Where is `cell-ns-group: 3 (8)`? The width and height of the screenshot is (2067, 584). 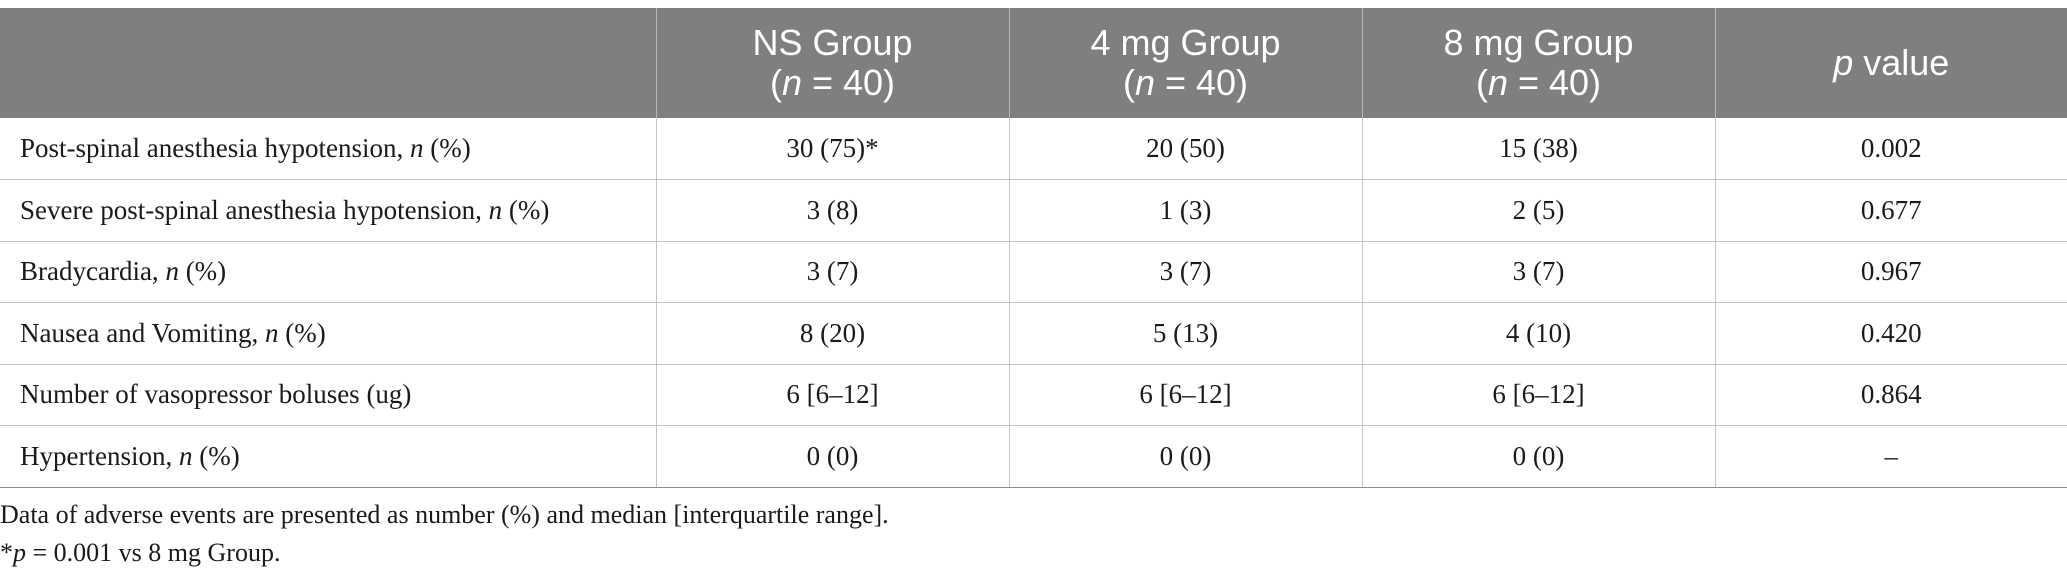
cell-ns-group: 3 (8) is located at coordinates (832, 210).